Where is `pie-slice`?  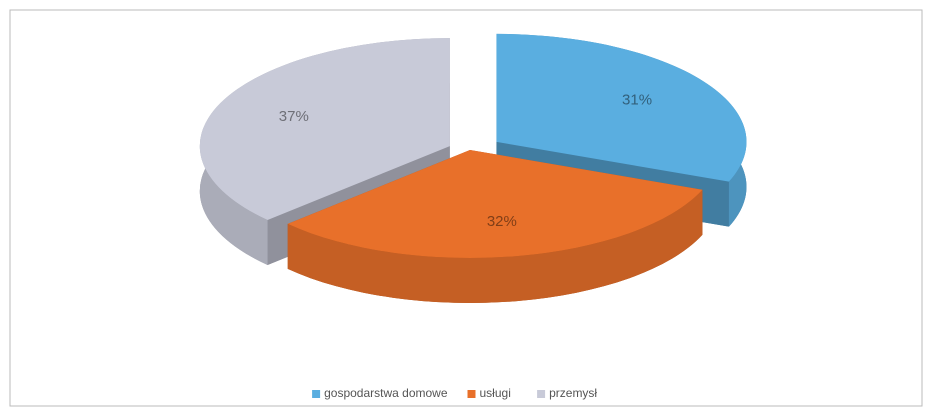 pie-slice is located at coordinates (324, 151).